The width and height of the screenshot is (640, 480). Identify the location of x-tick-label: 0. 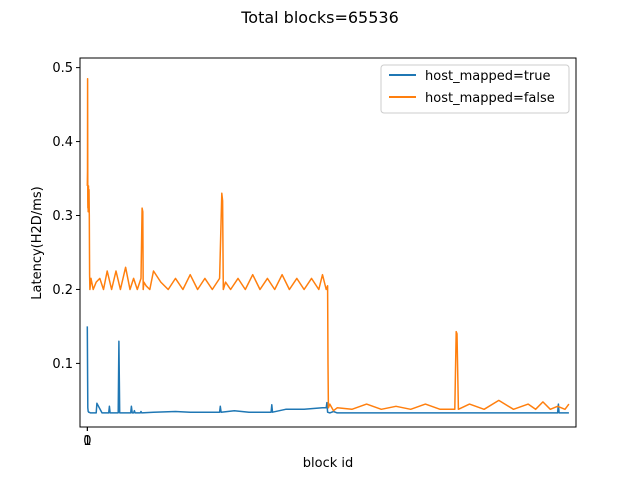
(87, 441).